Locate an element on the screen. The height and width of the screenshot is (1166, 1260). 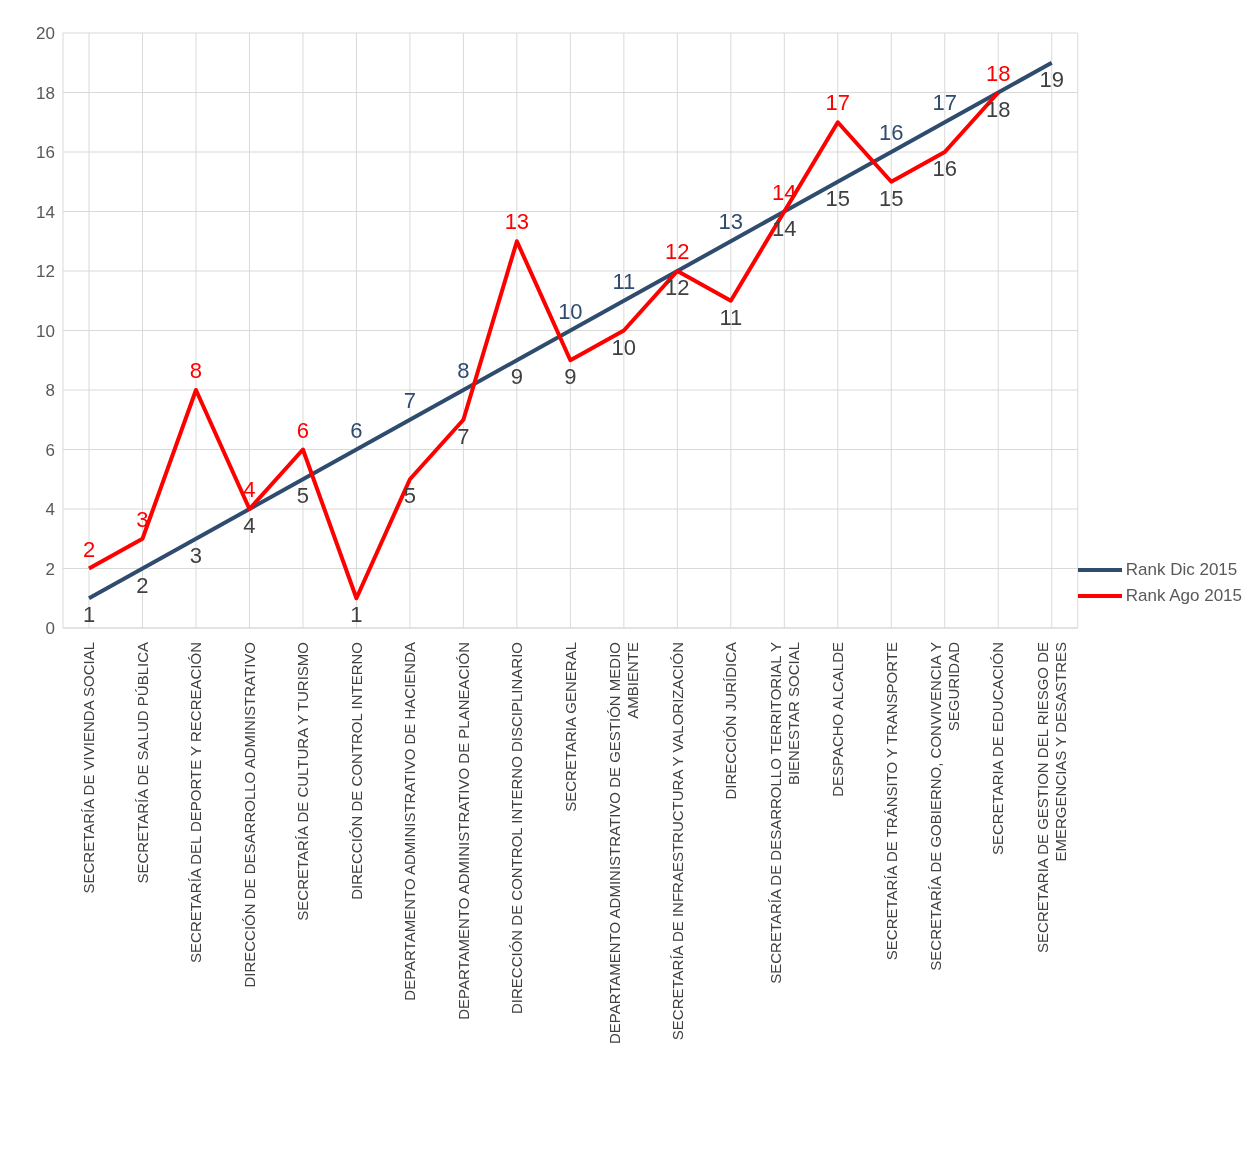
x-tick-label: DIRECCIÓN DE CONTROL INTERNO is located at coordinates (356, 771).